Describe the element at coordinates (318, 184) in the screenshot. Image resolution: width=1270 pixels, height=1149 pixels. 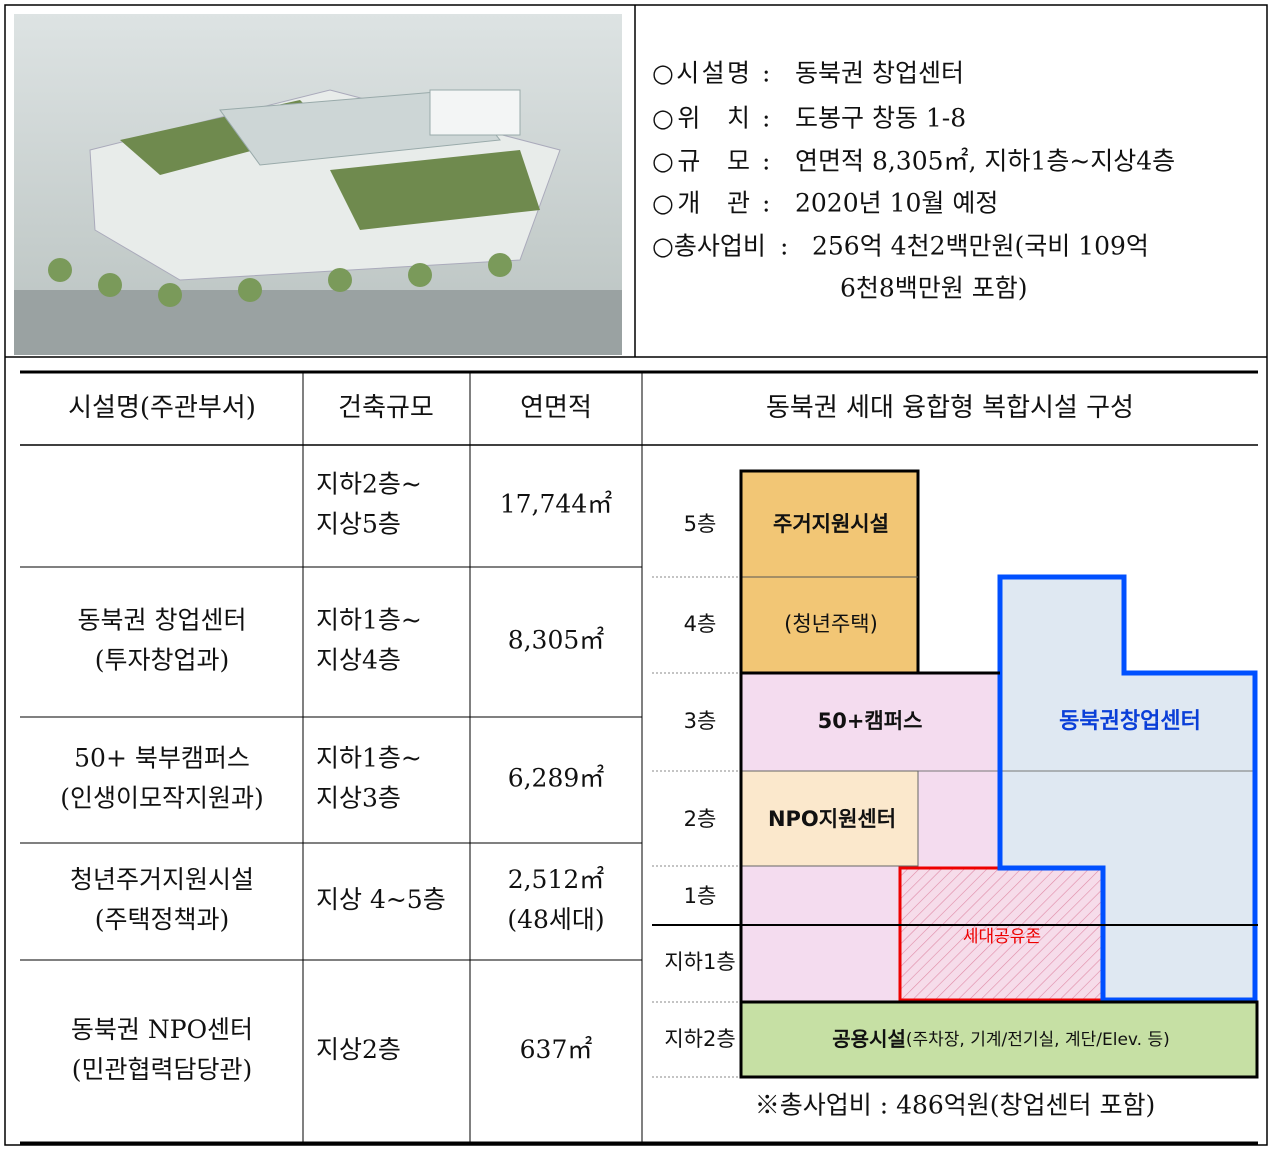
I see `building-image` at that location.